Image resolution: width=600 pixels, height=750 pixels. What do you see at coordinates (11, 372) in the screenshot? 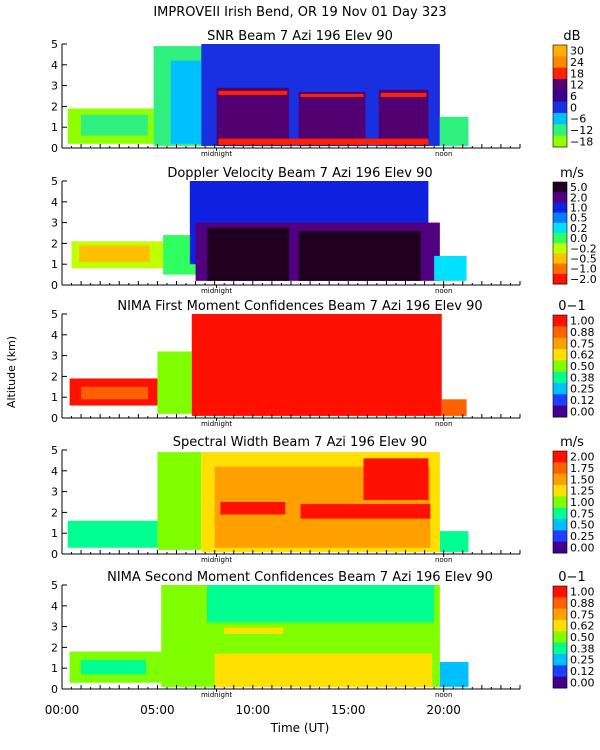
I see `y-axis-label: Altitude (km)` at bounding box center [11, 372].